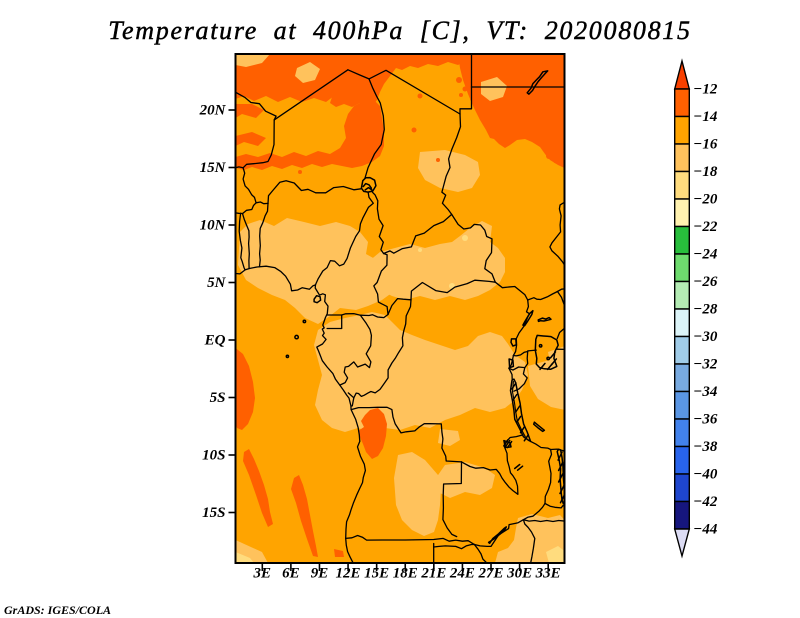 This screenshot has width=800, height=618. Describe the element at coordinates (705, 90) in the screenshot. I see `svg-text: −12` at that location.